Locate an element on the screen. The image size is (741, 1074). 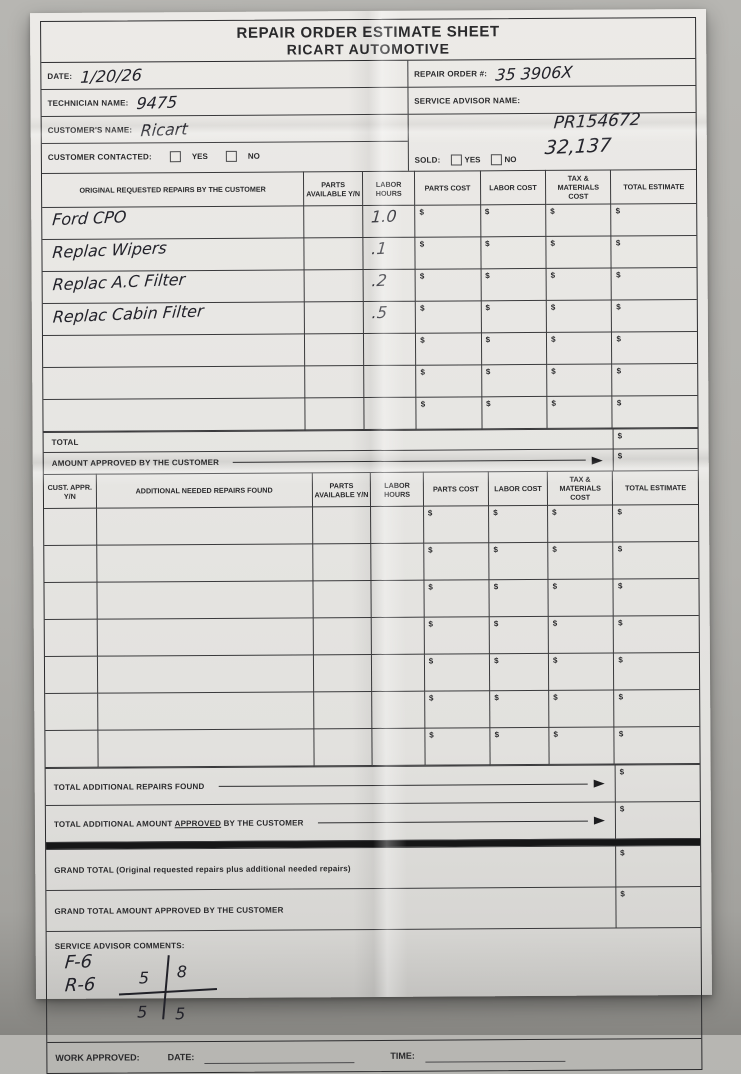
repair-2-hours: .1 is located at coordinates (378, 248).